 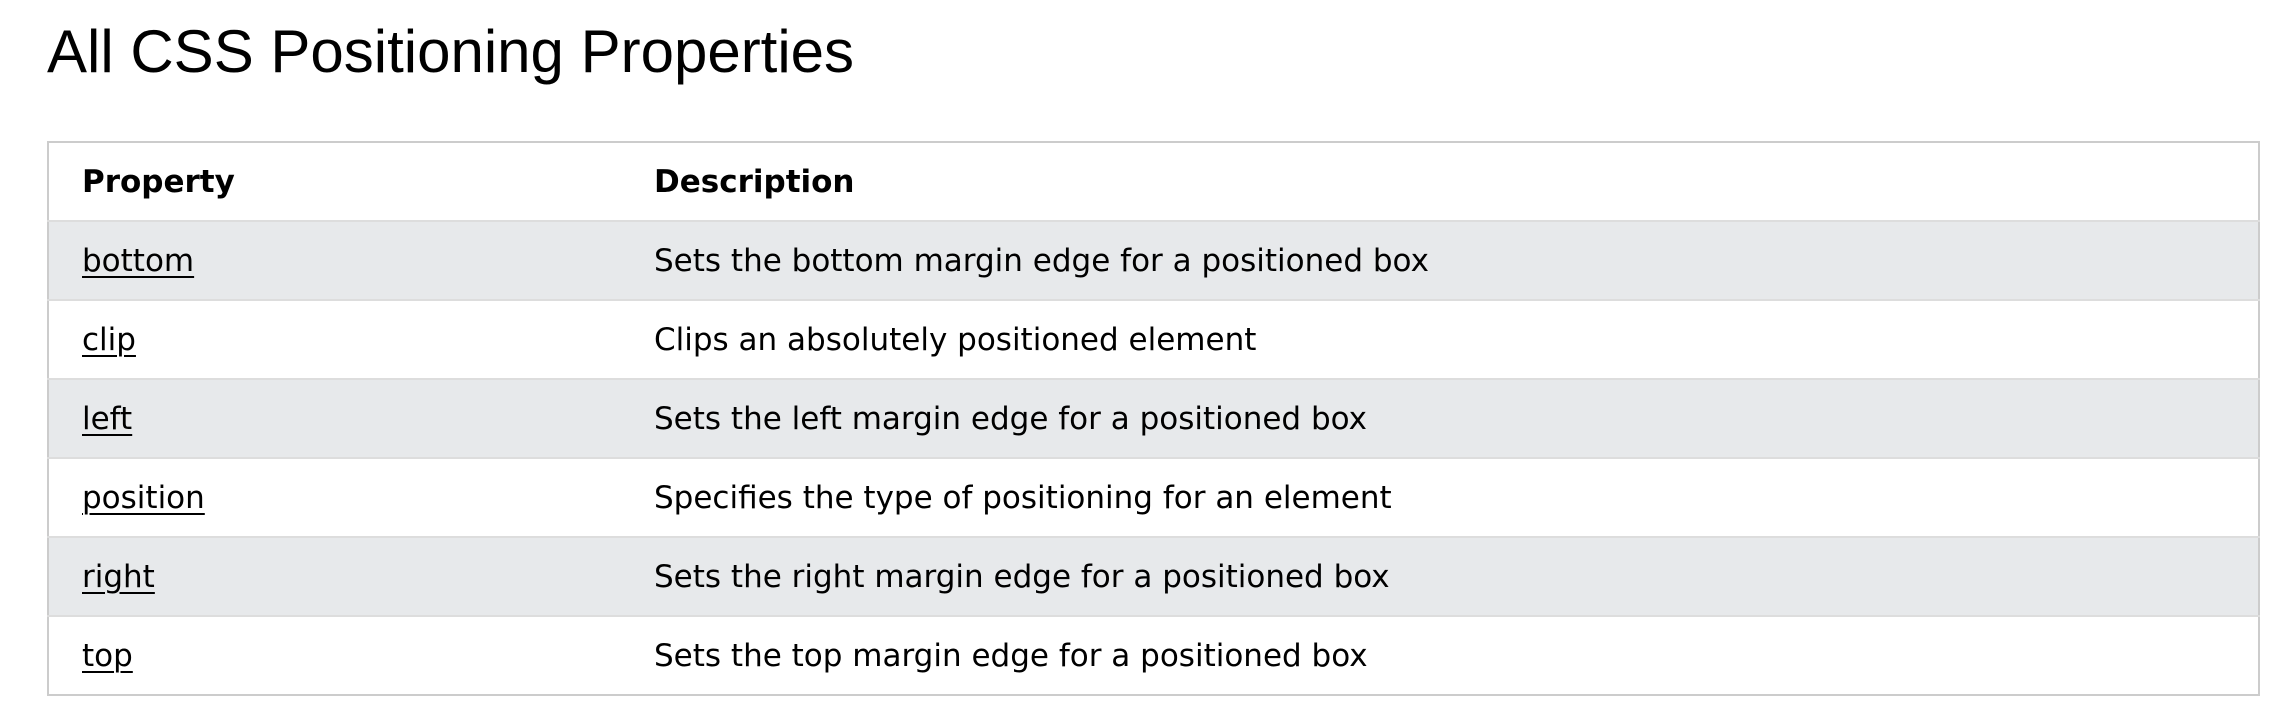 I want to click on page-title: All CSS Positioning Properties, so click(x=451, y=51).